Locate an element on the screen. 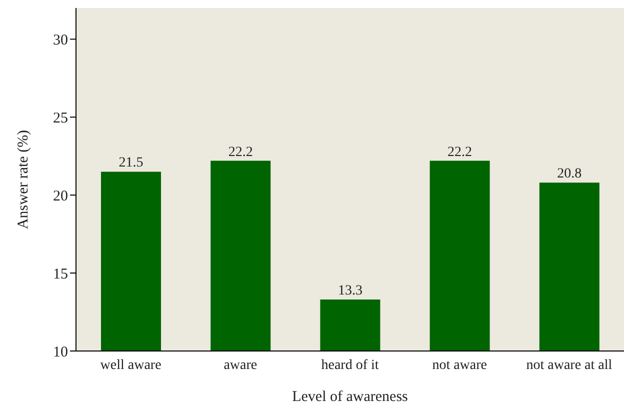  x-tick-label: not aware at all is located at coordinates (569, 365).